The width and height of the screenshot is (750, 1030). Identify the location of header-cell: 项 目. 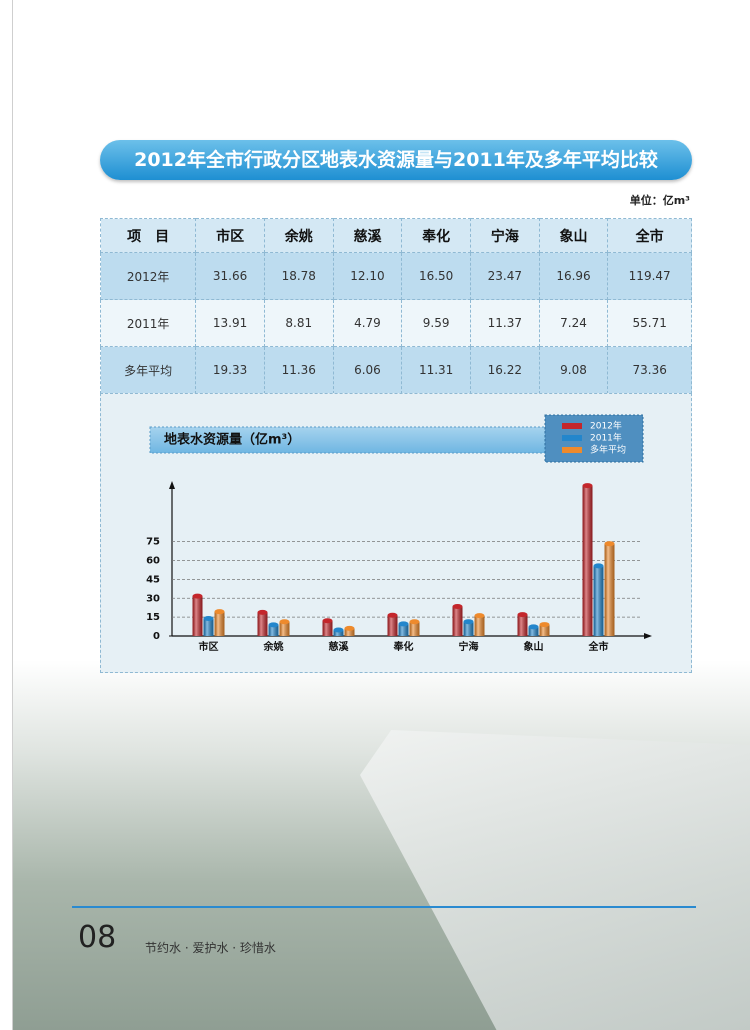
(148, 235).